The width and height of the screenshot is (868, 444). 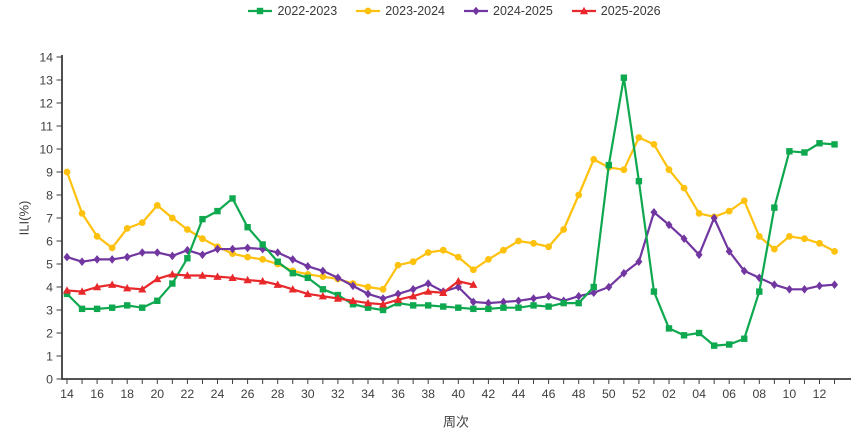 I want to click on x-tick-label: 30, so click(x=308, y=394).